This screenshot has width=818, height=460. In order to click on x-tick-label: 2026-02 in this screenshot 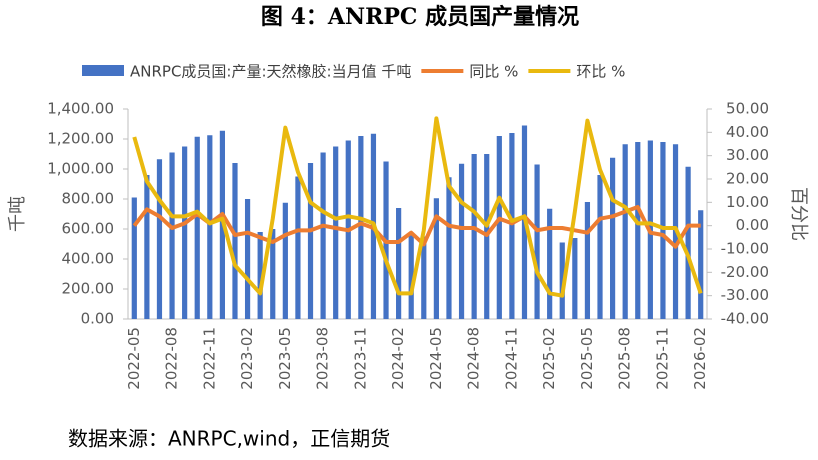, I will do `click(700, 358)`.